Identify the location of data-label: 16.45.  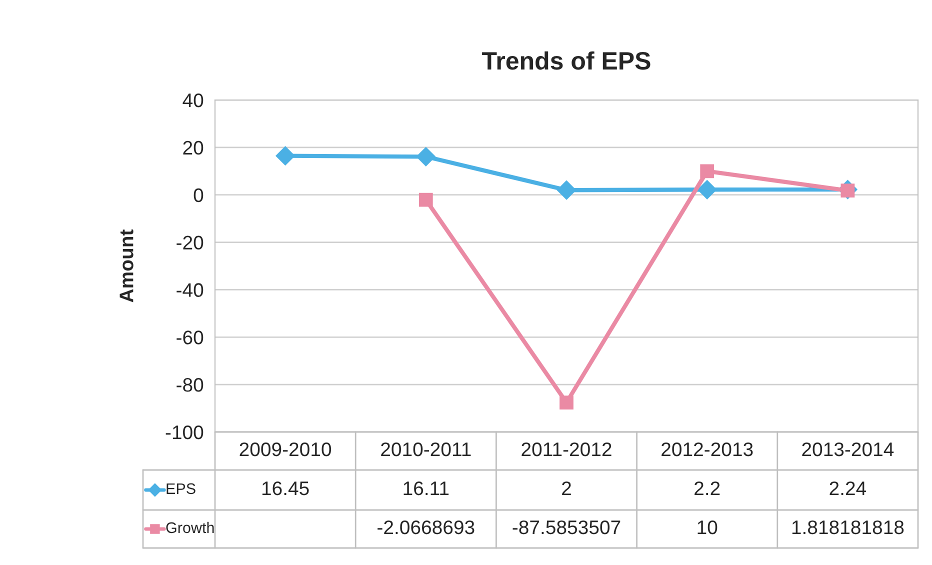
(285, 488).